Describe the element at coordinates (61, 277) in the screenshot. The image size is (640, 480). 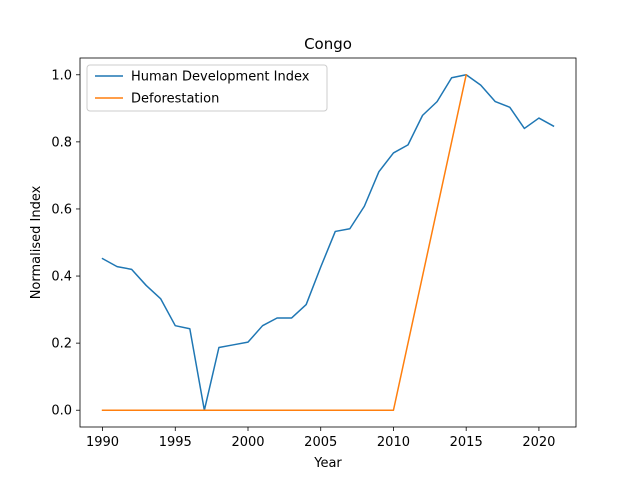
I see `y-tick-label: 0.4` at that location.